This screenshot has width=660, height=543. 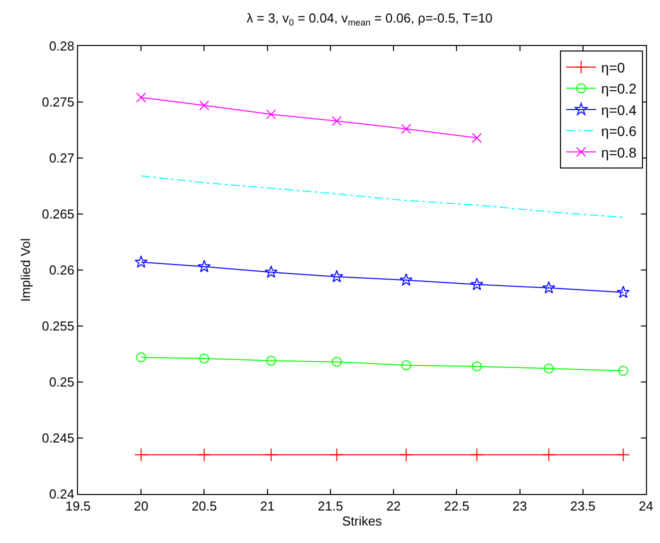 What do you see at coordinates (362, 521) in the screenshot?
I see `x-axis-title: Strikes` at bounding box center [362, 521].